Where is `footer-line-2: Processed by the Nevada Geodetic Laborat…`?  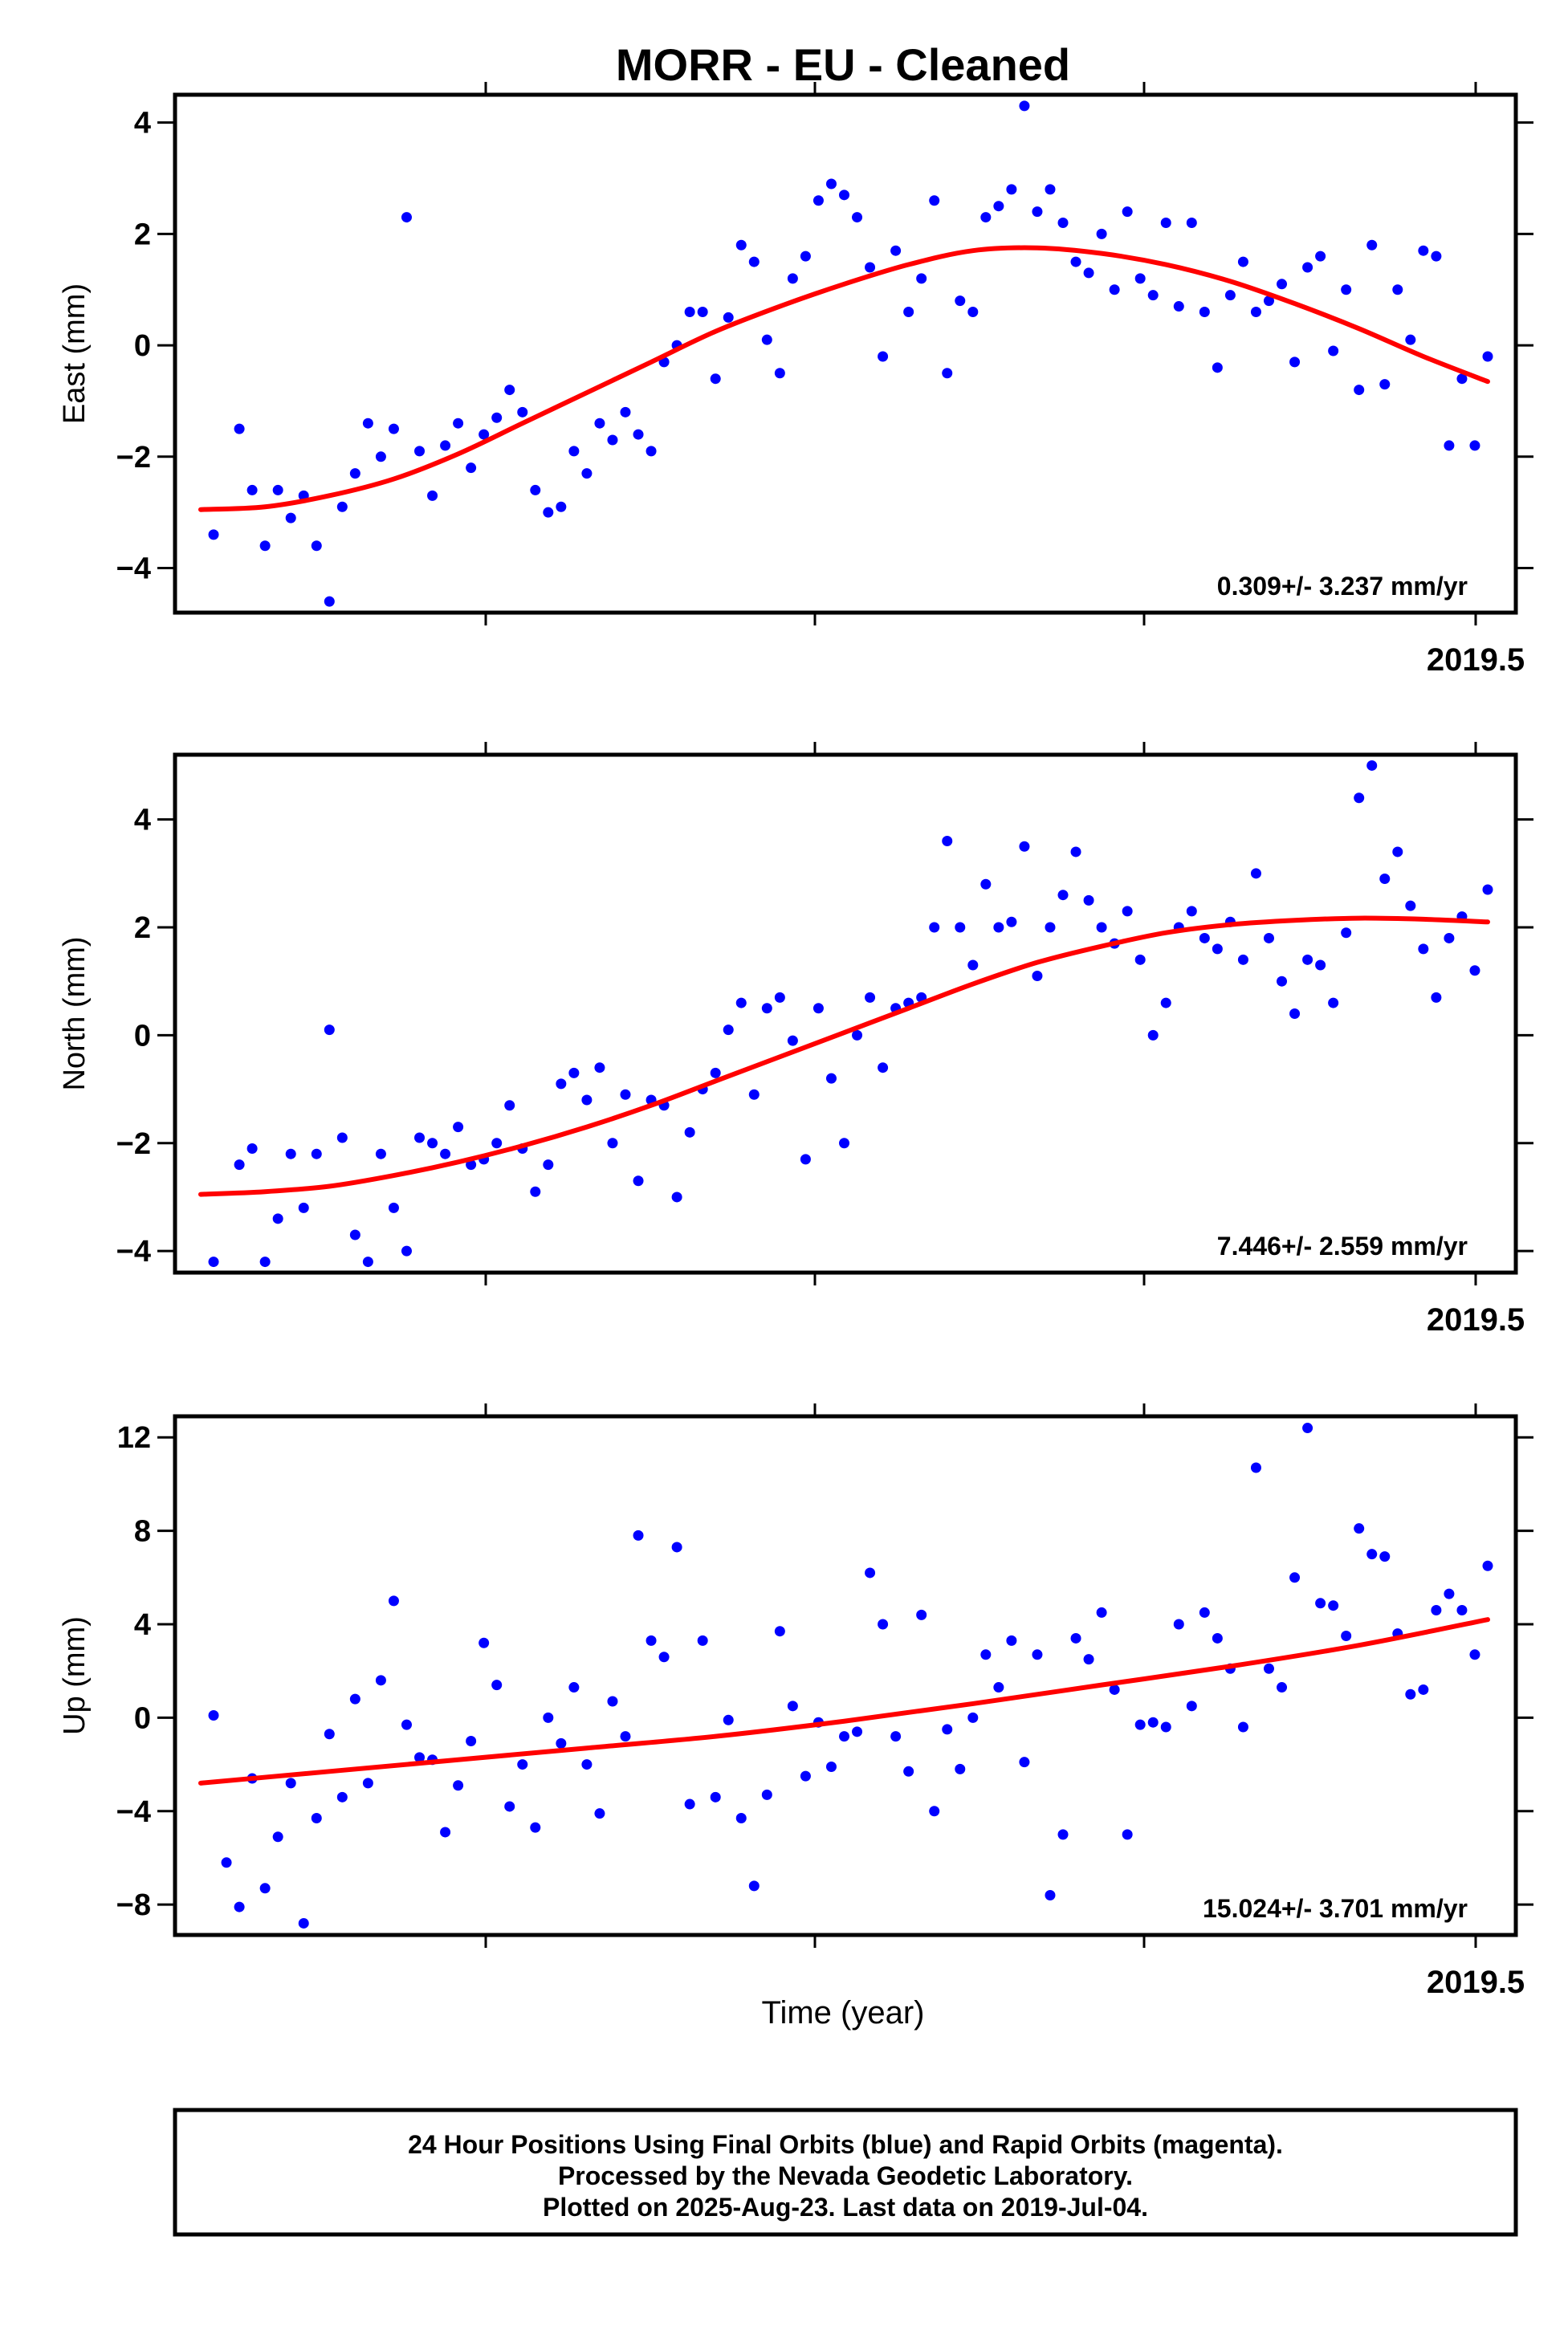
footer-line-2: Processed by the Nevada Geodetic Laborat… is located at coordinates (845, 2175).